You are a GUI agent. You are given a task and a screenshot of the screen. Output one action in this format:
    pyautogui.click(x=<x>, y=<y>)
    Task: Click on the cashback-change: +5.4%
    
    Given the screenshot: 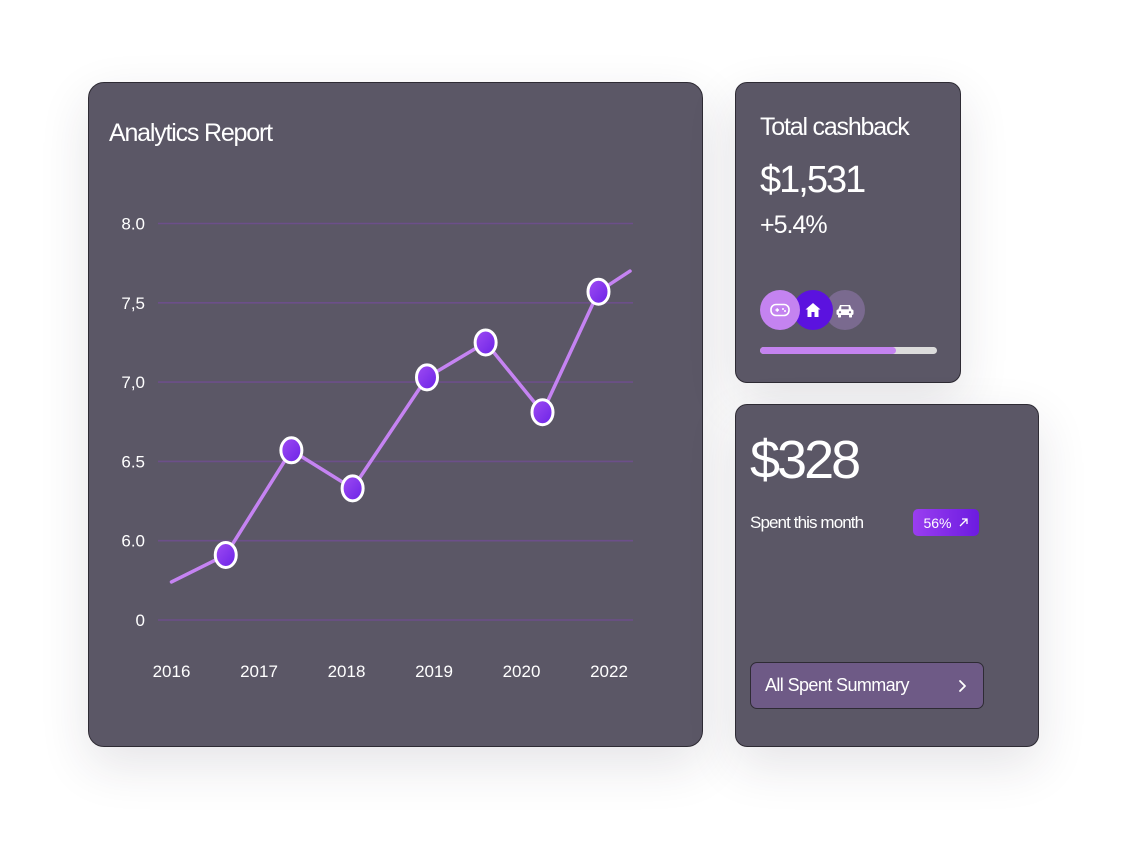 What is the action you would take?
    pyautogui.click(x=794, y=225)
    